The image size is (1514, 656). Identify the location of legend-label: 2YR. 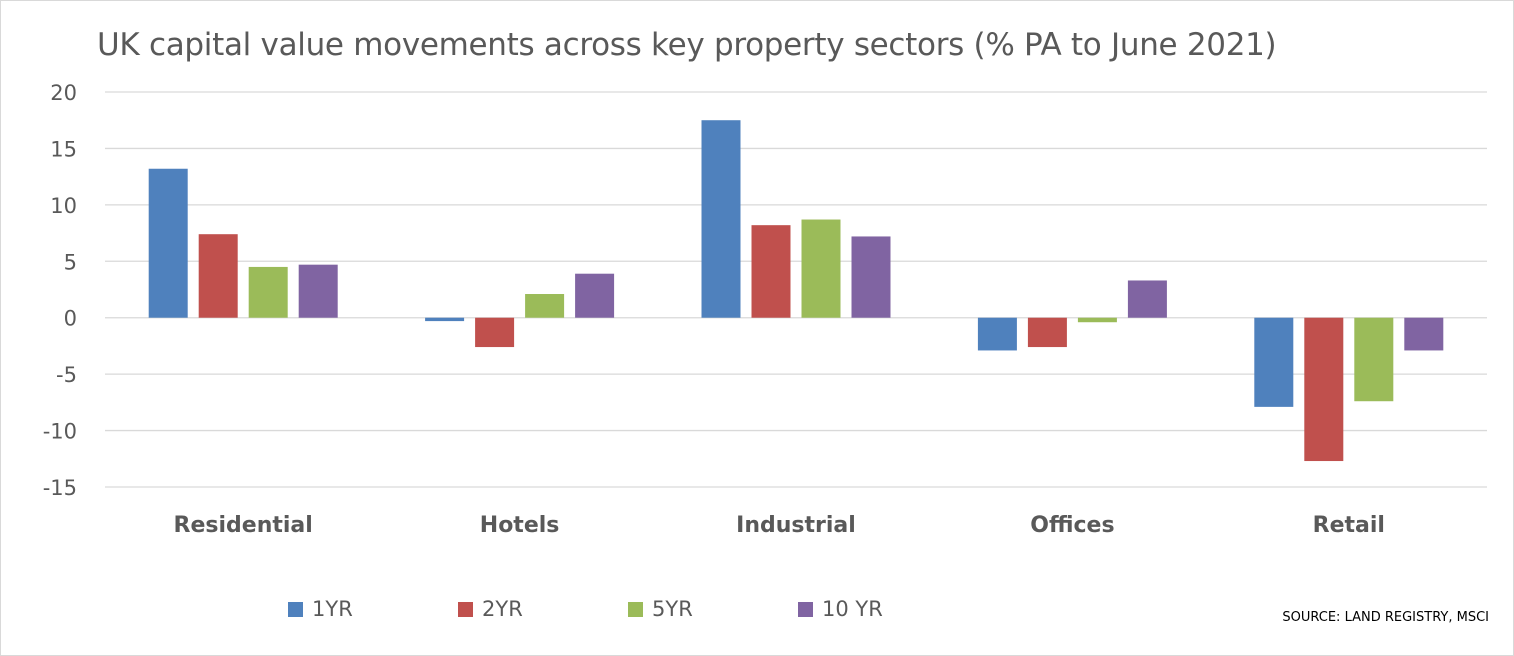
(502, 609).